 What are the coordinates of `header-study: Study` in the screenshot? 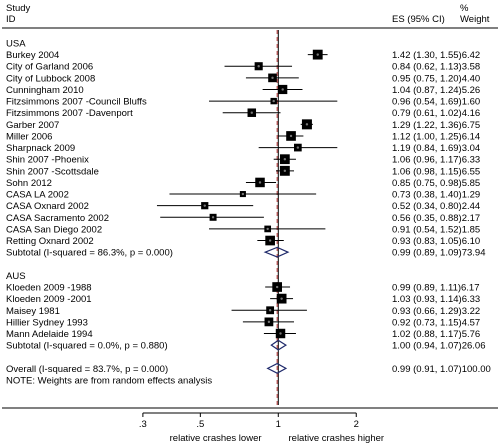 It's located at (18, 8).